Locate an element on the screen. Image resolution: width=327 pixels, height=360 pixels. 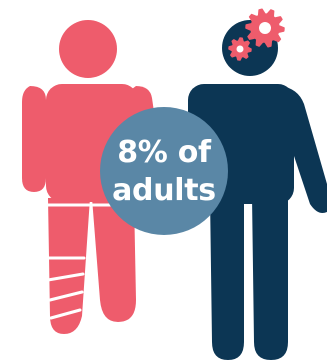
left-figure-head is located at coordinates (88, 49).